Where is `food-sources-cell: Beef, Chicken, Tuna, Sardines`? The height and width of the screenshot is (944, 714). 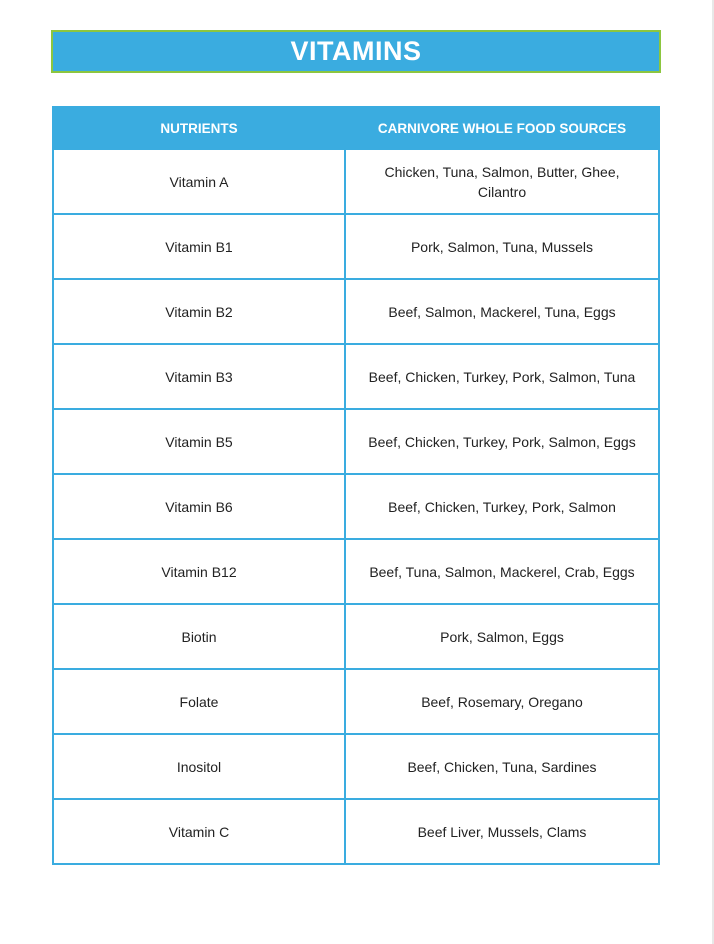 food-sources-cell: Beef, Chicken, Tuna, Sardines is located at coordinates (502, 766).